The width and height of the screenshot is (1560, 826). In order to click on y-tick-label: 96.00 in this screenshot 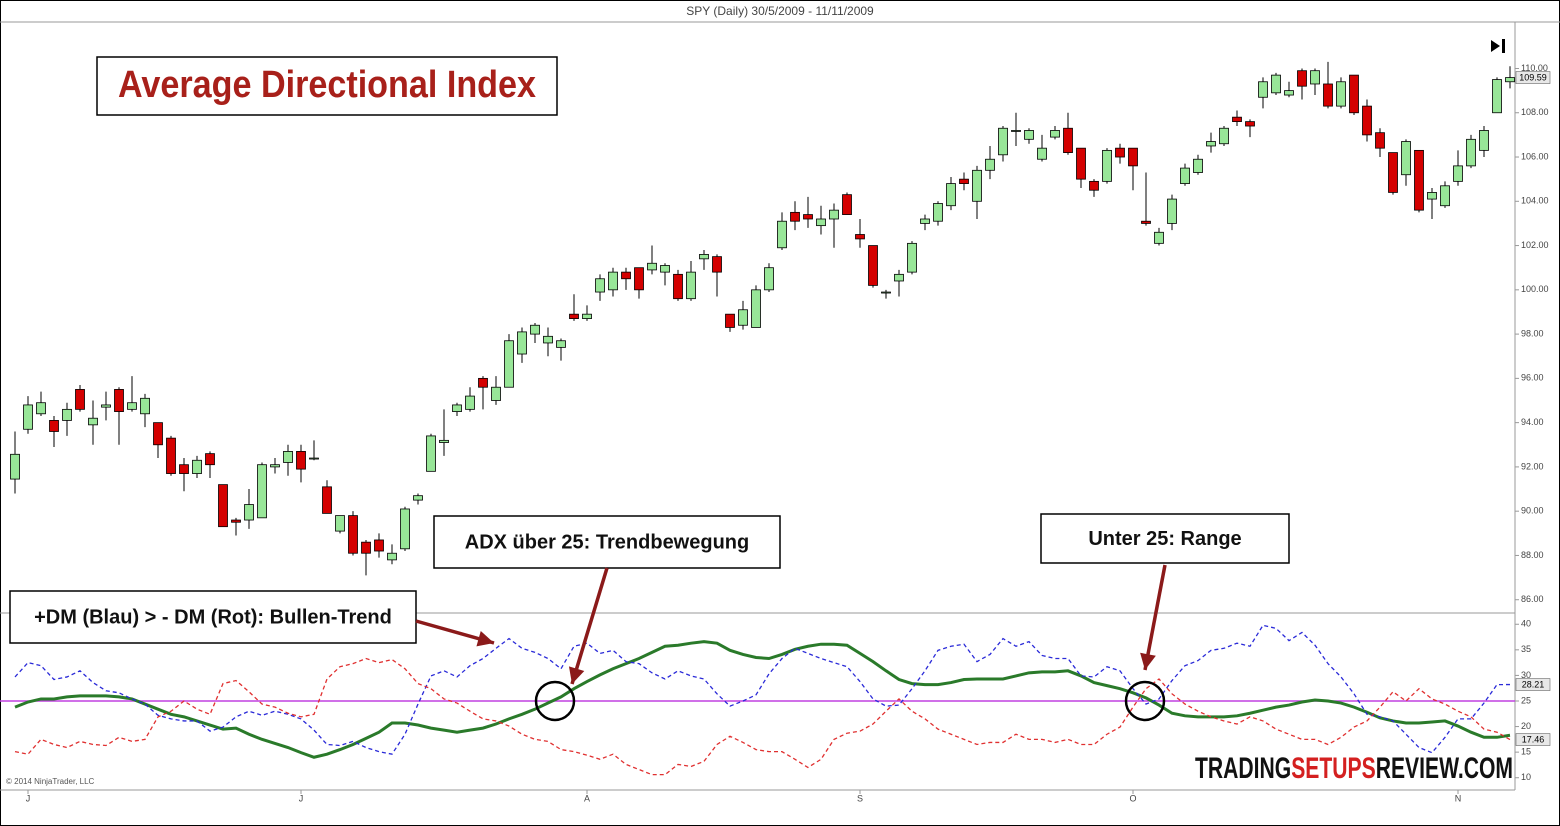, I will do `click(1532, 378)`.